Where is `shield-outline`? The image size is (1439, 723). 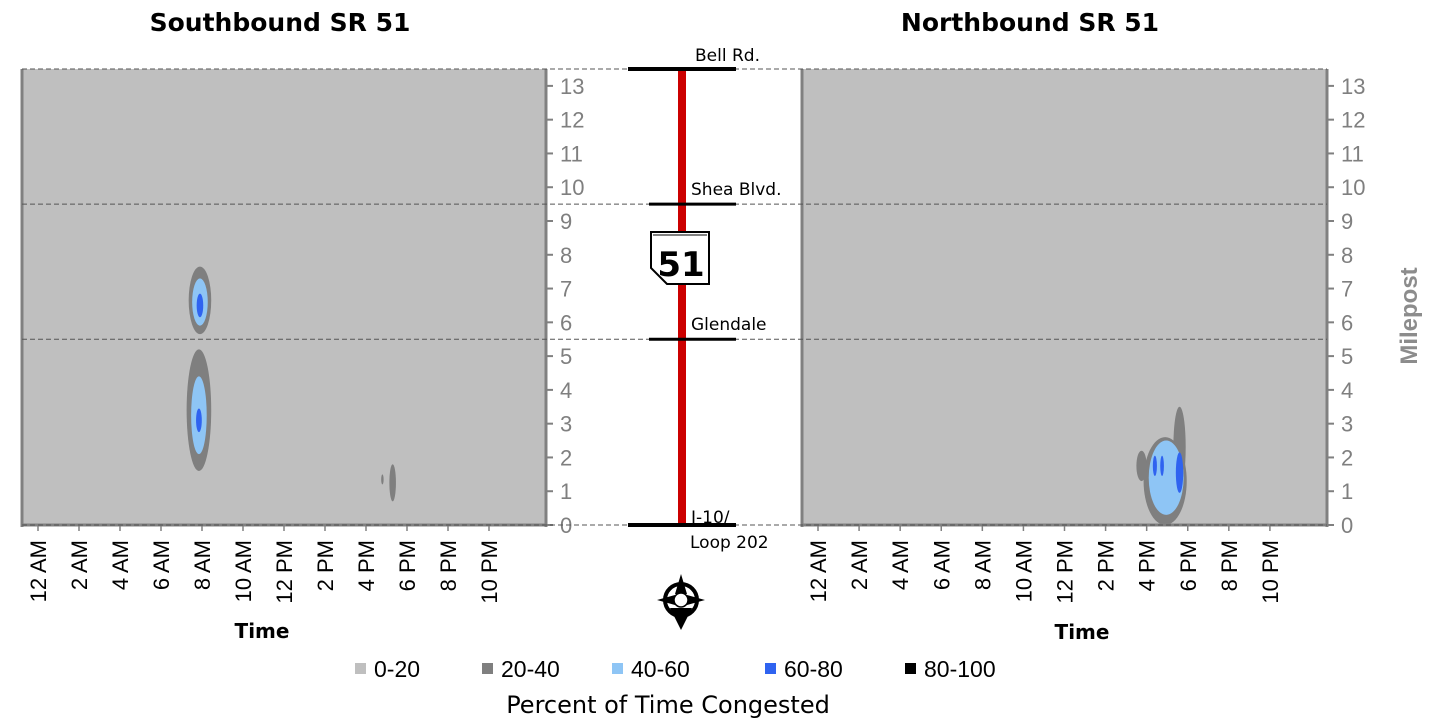
shield-outline is located at coordinates (680, 258).